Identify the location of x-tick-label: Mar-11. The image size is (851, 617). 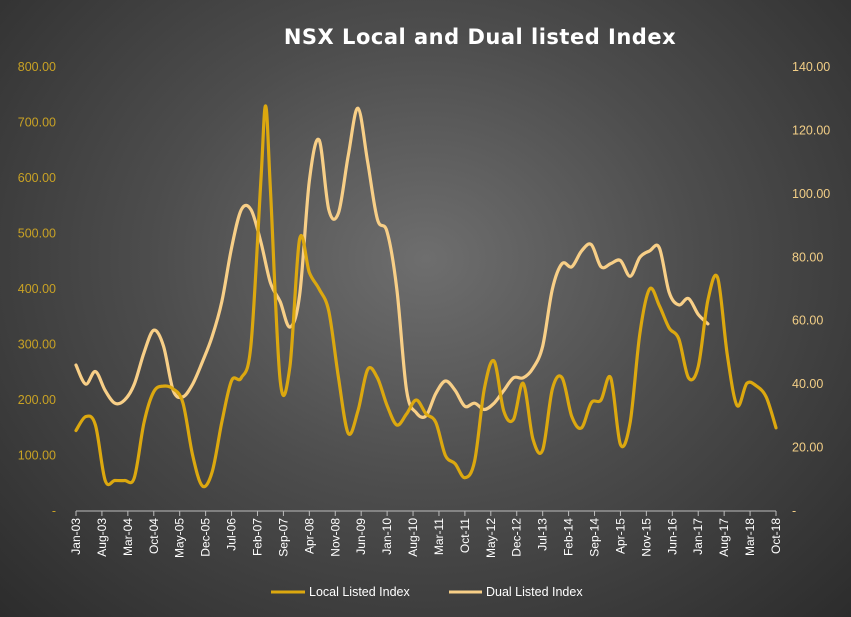
(439, 536).